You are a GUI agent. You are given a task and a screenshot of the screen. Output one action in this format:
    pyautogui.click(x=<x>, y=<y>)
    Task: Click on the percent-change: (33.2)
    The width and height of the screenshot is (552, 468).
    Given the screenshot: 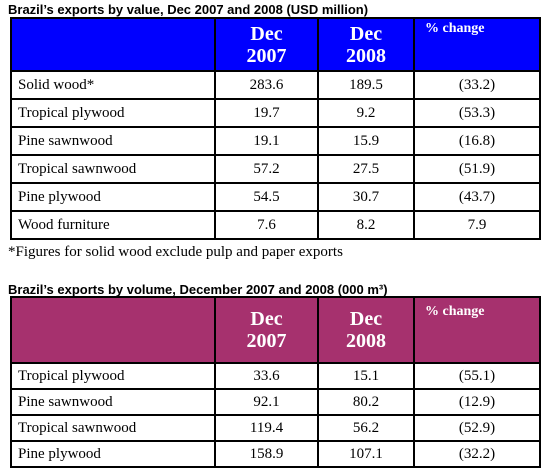 What is the action you would take?
    pyautogui.click(x=477, y=85)
    